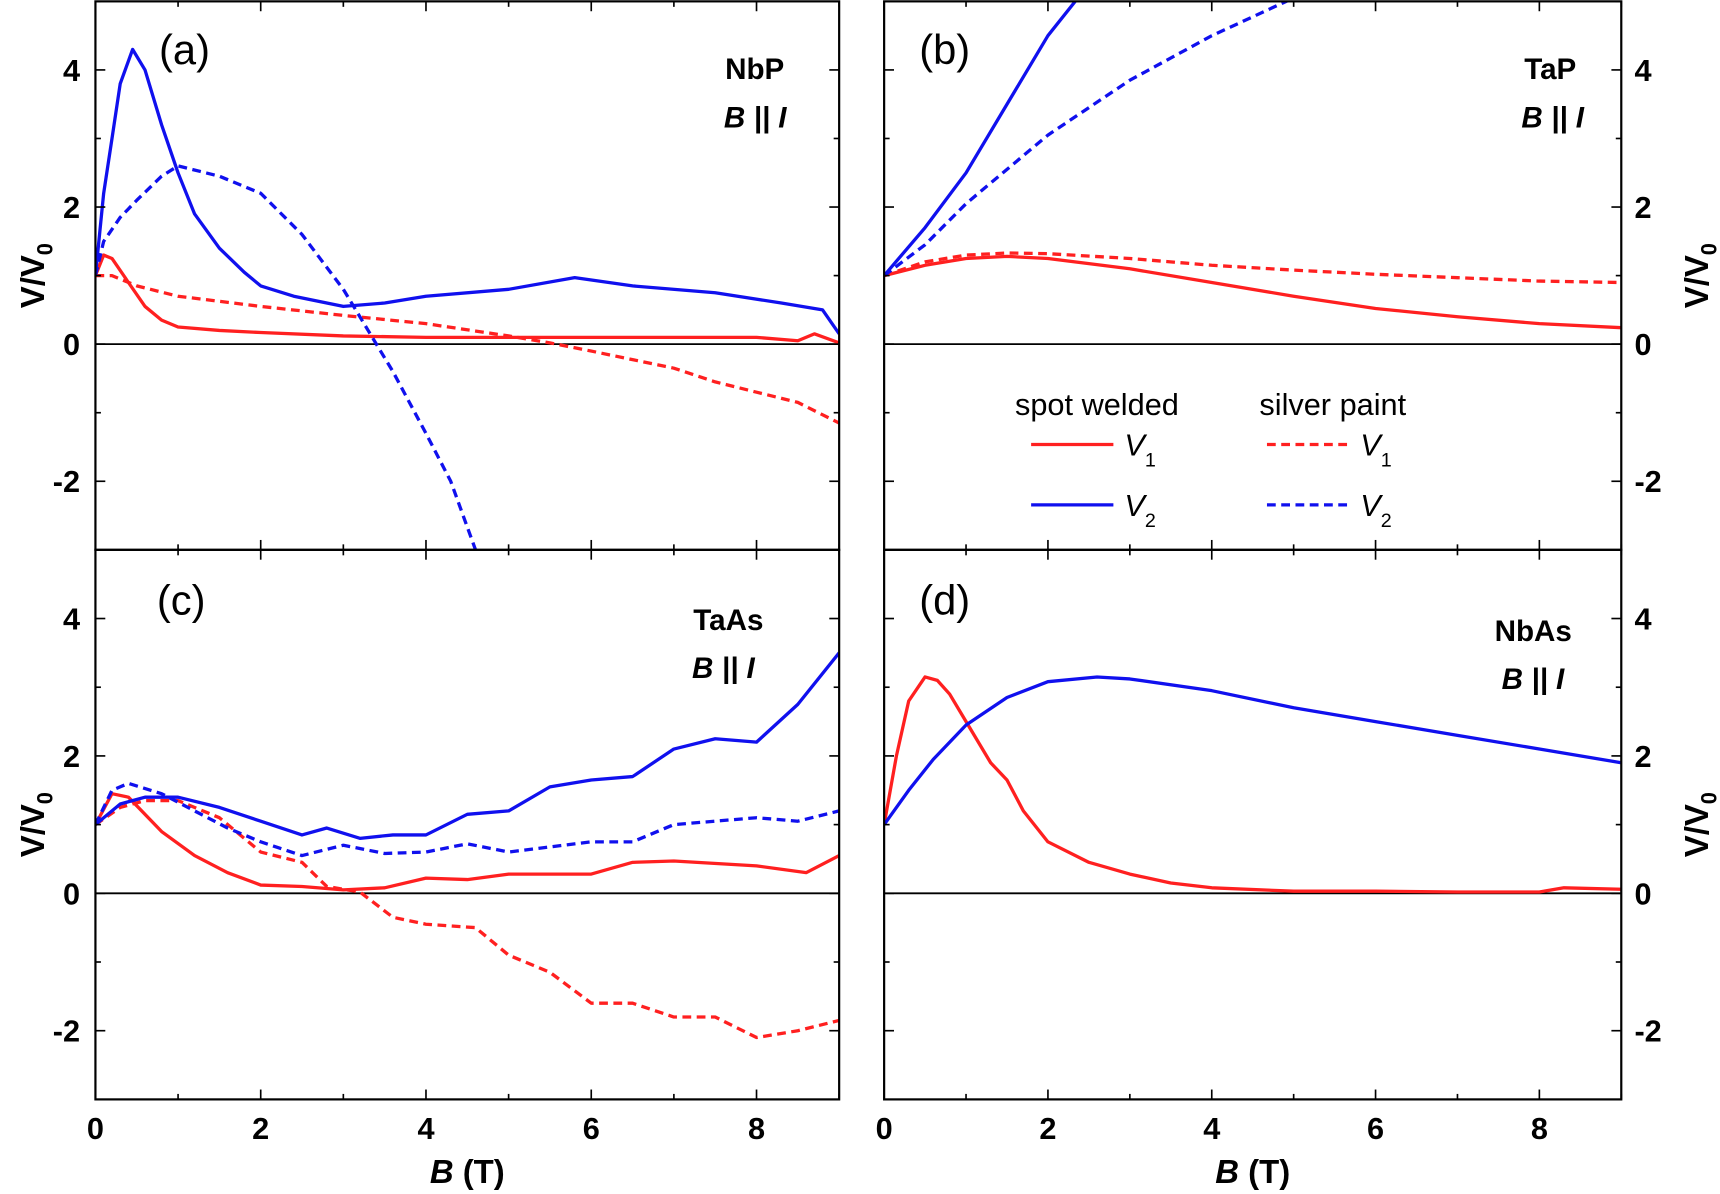  What do you see at coordinates (1533, 631) in the screenshot?
I see `material-label: NbAs` at bounding box center [1533, 631].